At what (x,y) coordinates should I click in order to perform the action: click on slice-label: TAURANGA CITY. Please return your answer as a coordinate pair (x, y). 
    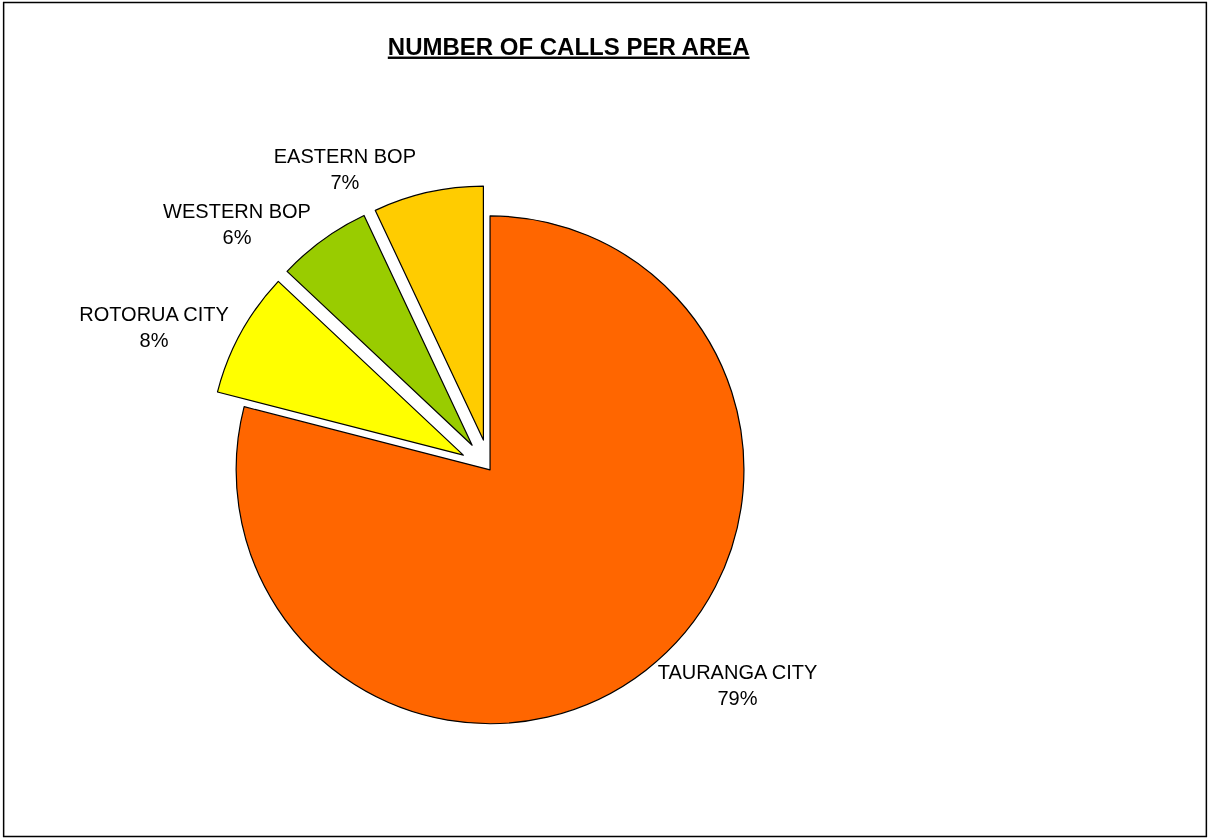
    Looking at the image, I should click on (737, 672).